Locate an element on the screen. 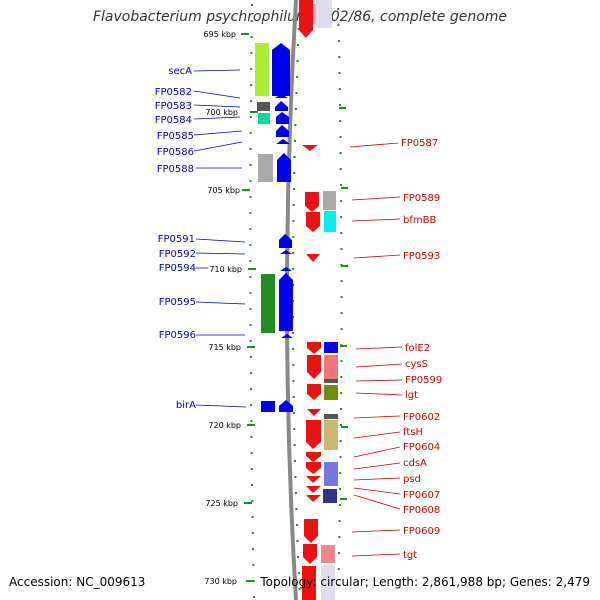 Image resolution: width=600 pixels, height=600 pixels. gene-arrow-fp0604 is located at coordinates (313, 457).